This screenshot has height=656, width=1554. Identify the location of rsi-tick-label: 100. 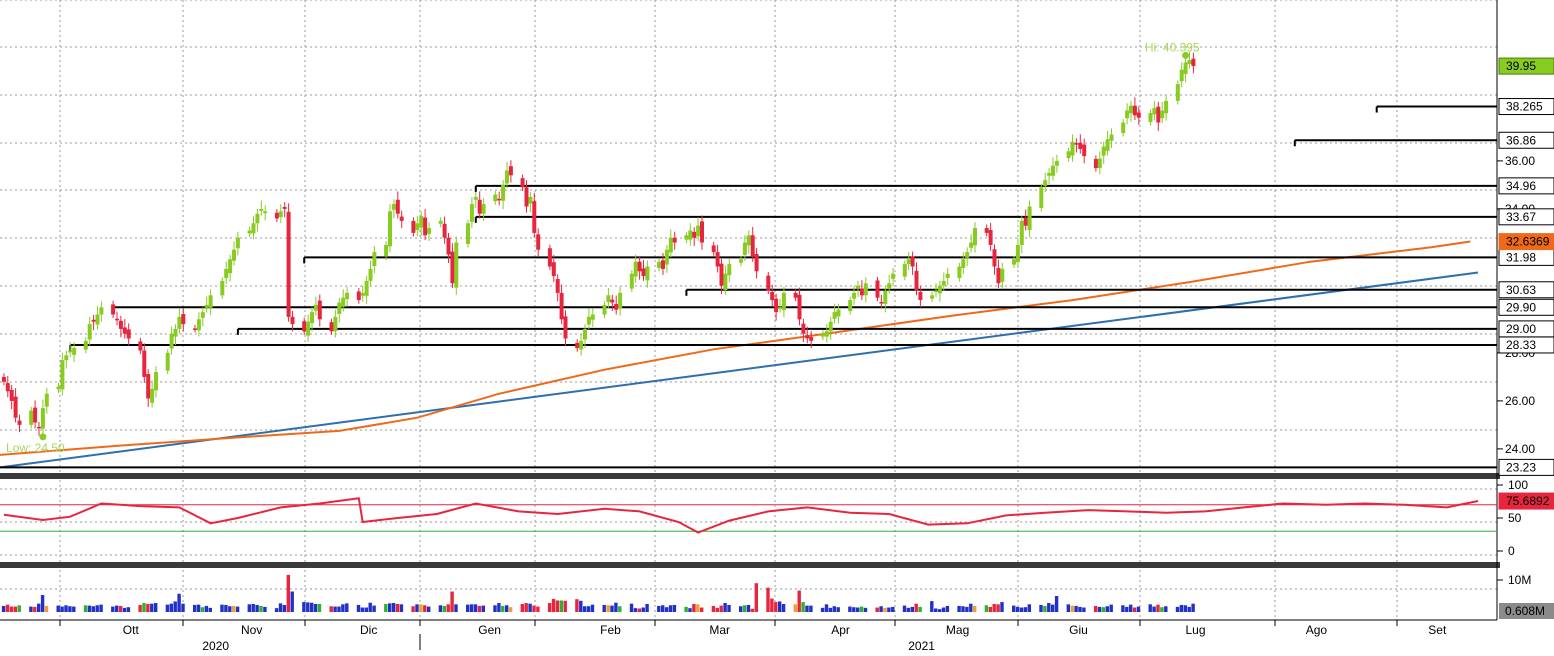
(1518, 485).